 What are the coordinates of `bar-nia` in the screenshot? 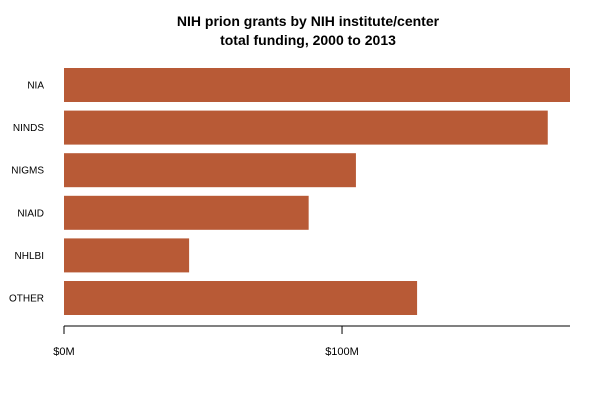 It's located at (317, 85).